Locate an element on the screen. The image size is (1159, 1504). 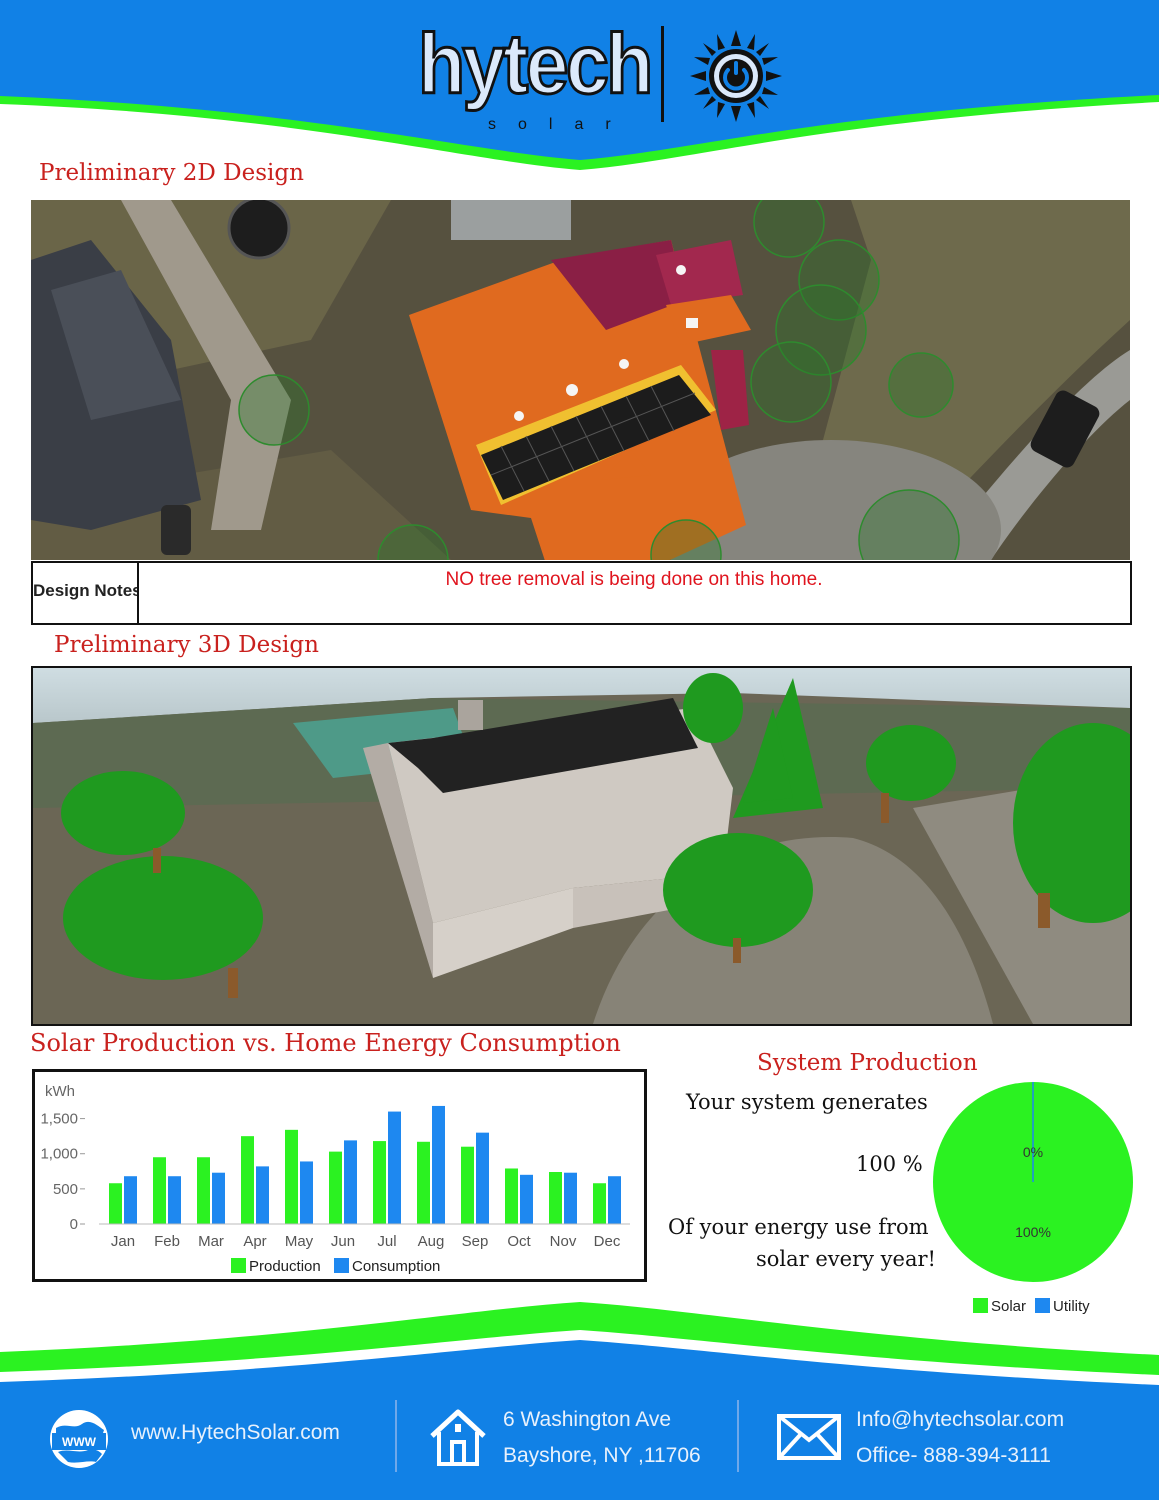
footer-background is located at coordinates (579, 1401).